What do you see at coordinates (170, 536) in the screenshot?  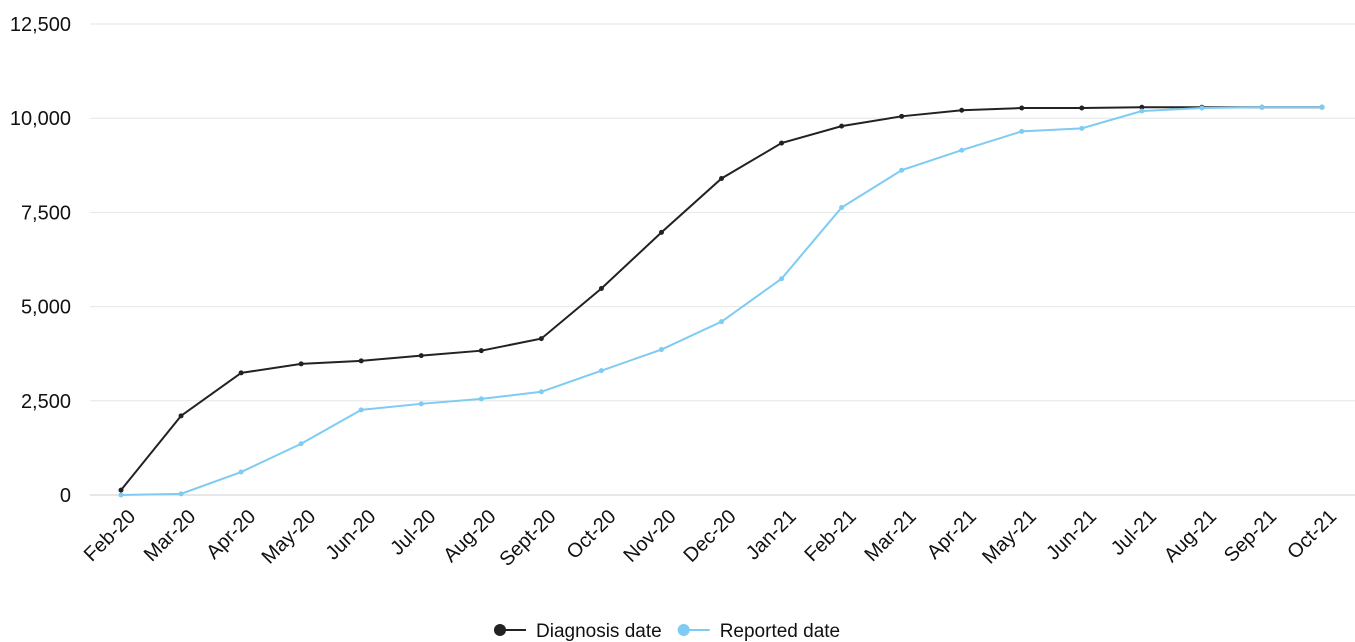 I see `x-tick-label: Mar-20` at bounding box center [170, 536].